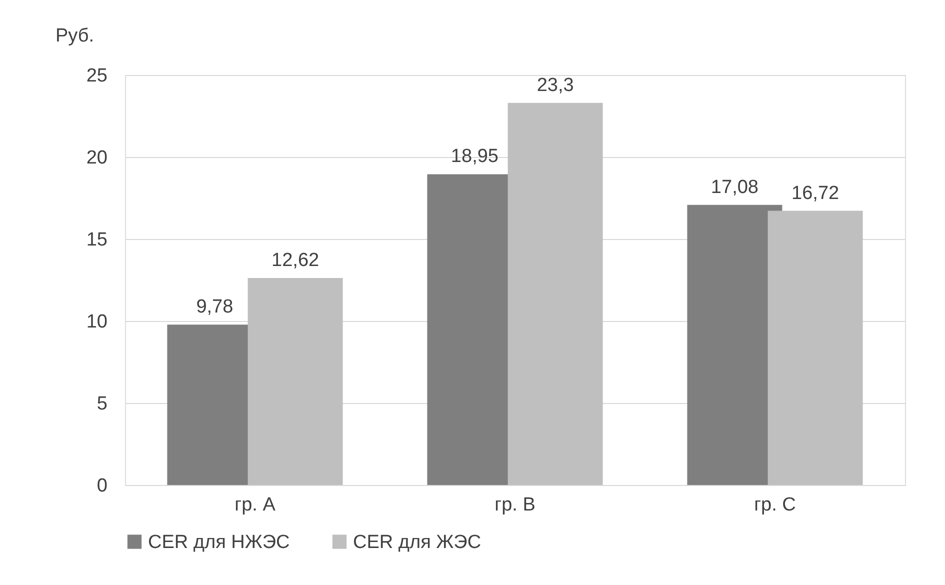  Describe the element at coordinates (775, 505) in the screenshot. I see `x-tick-label: гр. C` at that location.